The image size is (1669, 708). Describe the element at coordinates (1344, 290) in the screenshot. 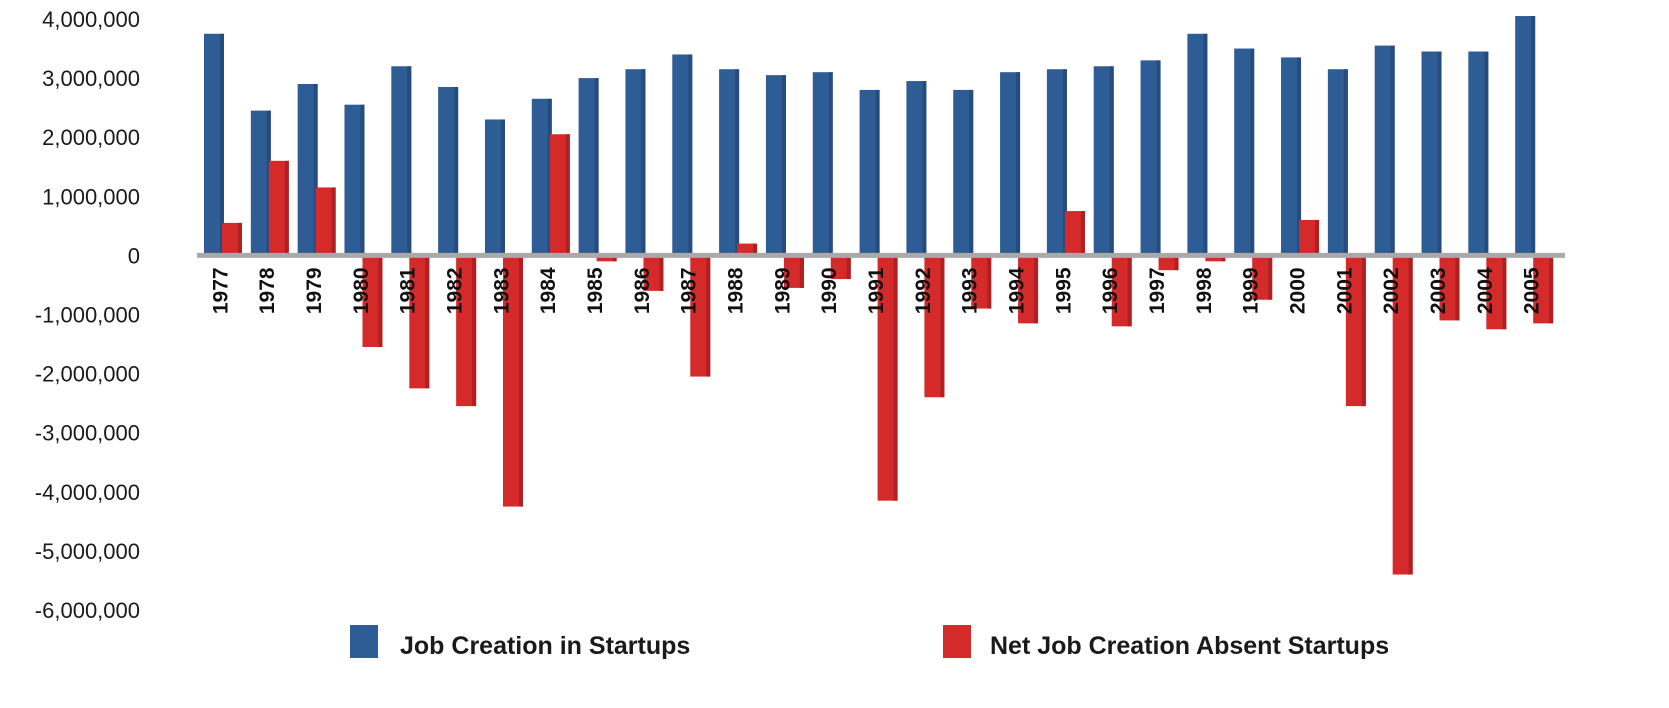

I see `x-tick-label: 2001` at that location.